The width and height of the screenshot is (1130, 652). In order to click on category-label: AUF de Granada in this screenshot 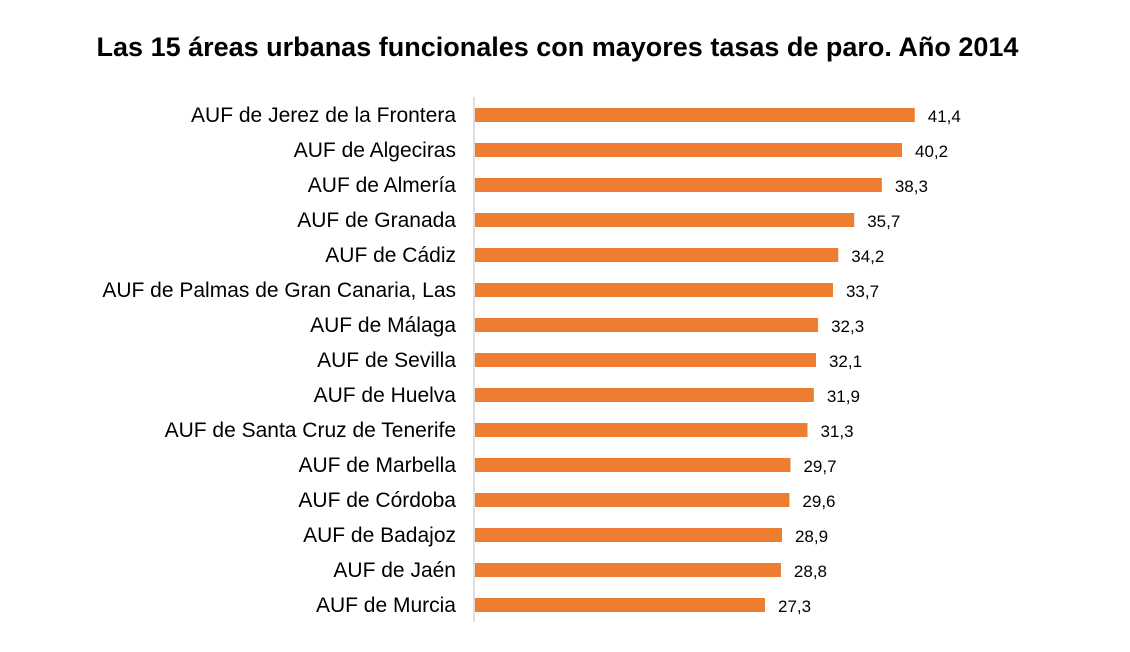, I will do `click(376, 220)`.